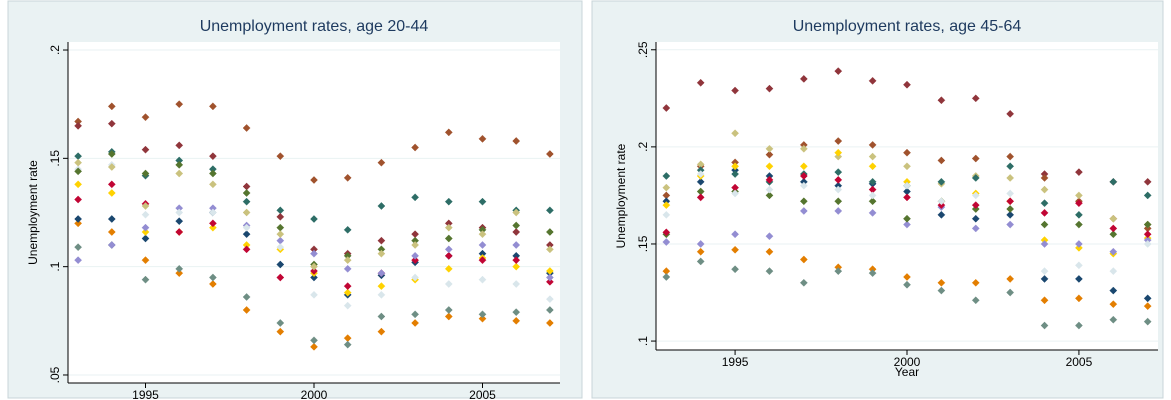  What do you see at coordinates (735, 362) in the screenshot?
I see `x-tick-label: 1995` at bounding box center [735, 362].